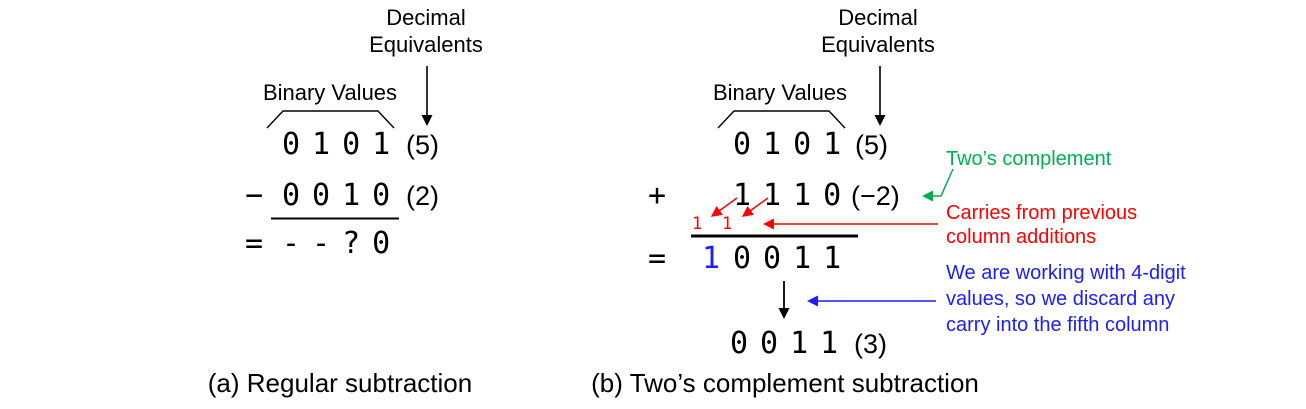 The width and height of the screenshot is (1306, 409). Describe the element at coordinates (330, 119) in the screenshot. I see `binary-values-brace-a` at that location.